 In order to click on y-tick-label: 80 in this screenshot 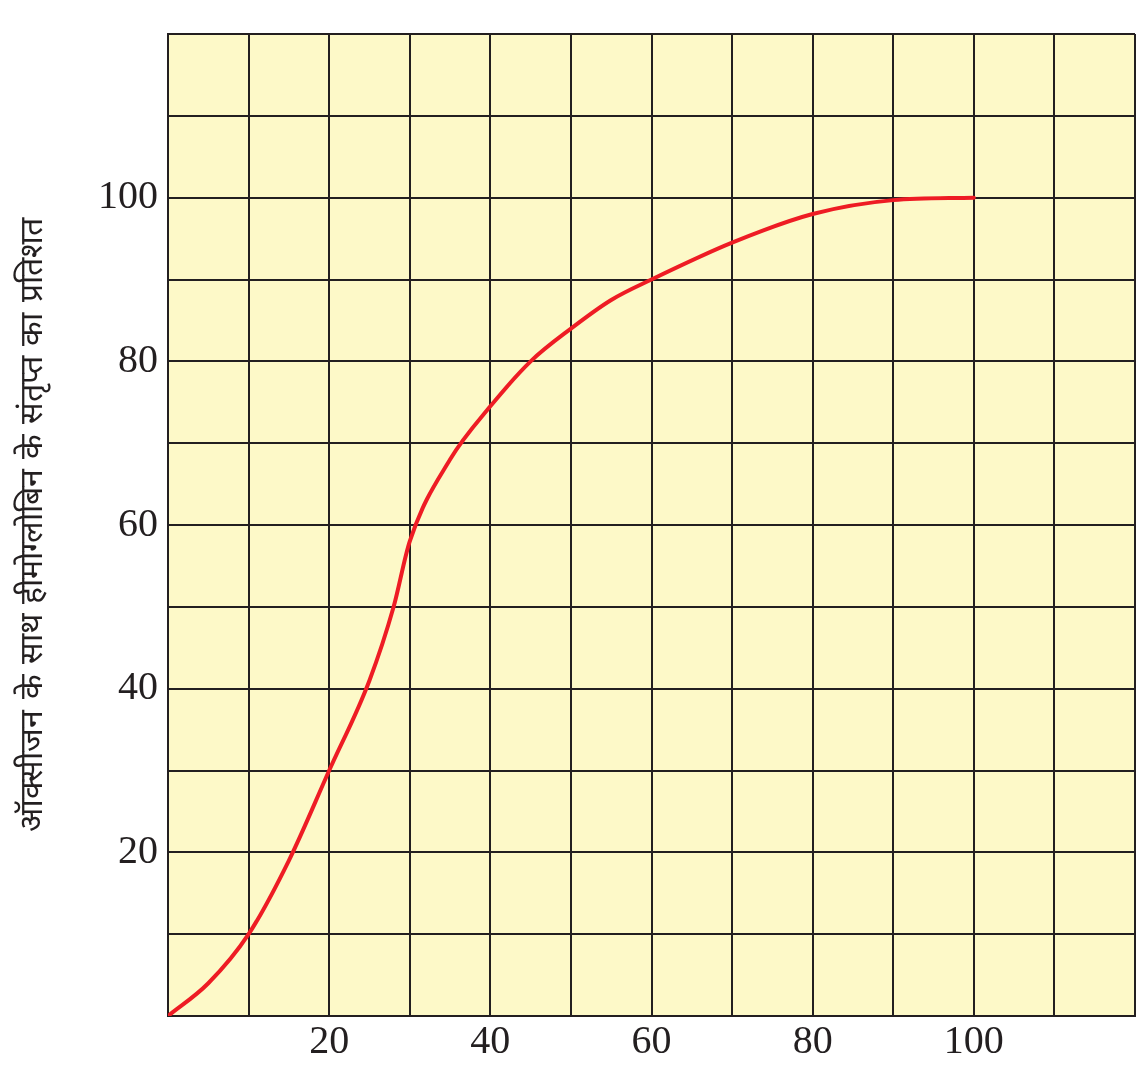, I will do `click(138, 358)`.